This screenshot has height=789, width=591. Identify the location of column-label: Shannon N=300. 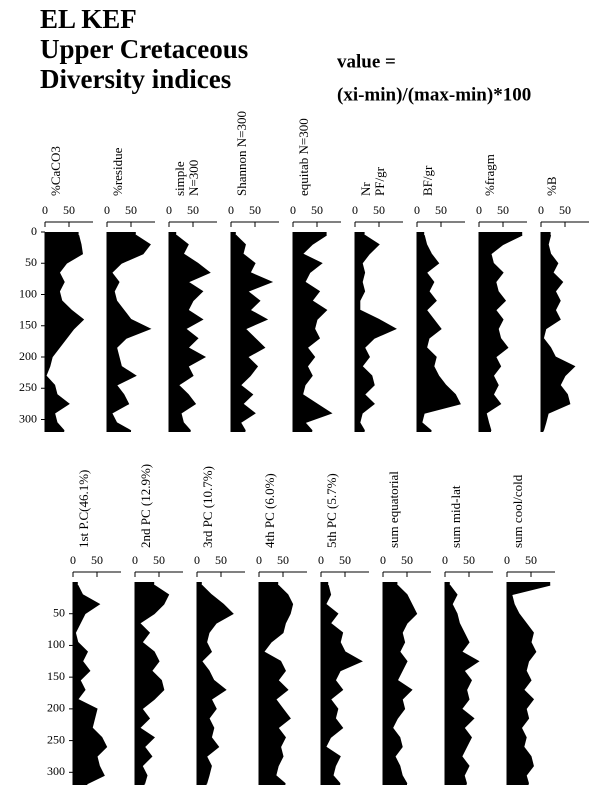
(241, 153).